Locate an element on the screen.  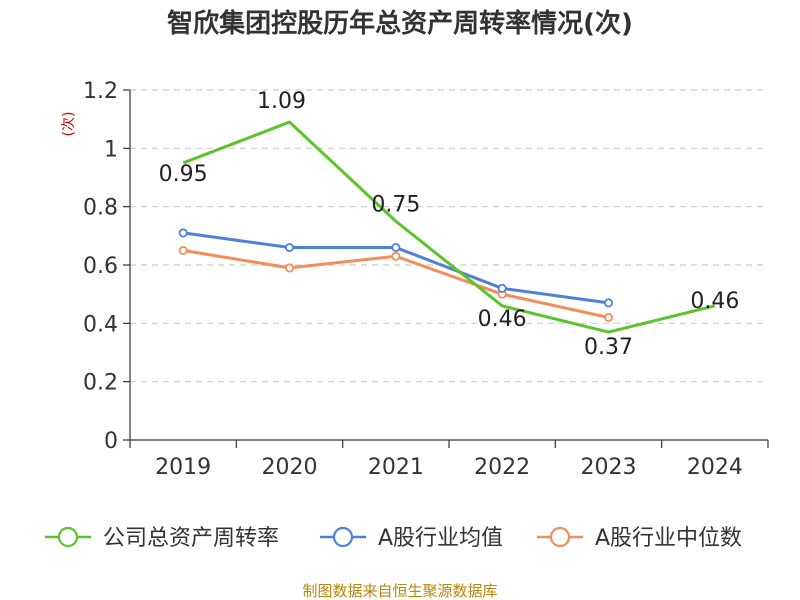
legend: 公司总资产周转率 A股行业均值 A股行业中位数 is located at coordinates (393, 538).